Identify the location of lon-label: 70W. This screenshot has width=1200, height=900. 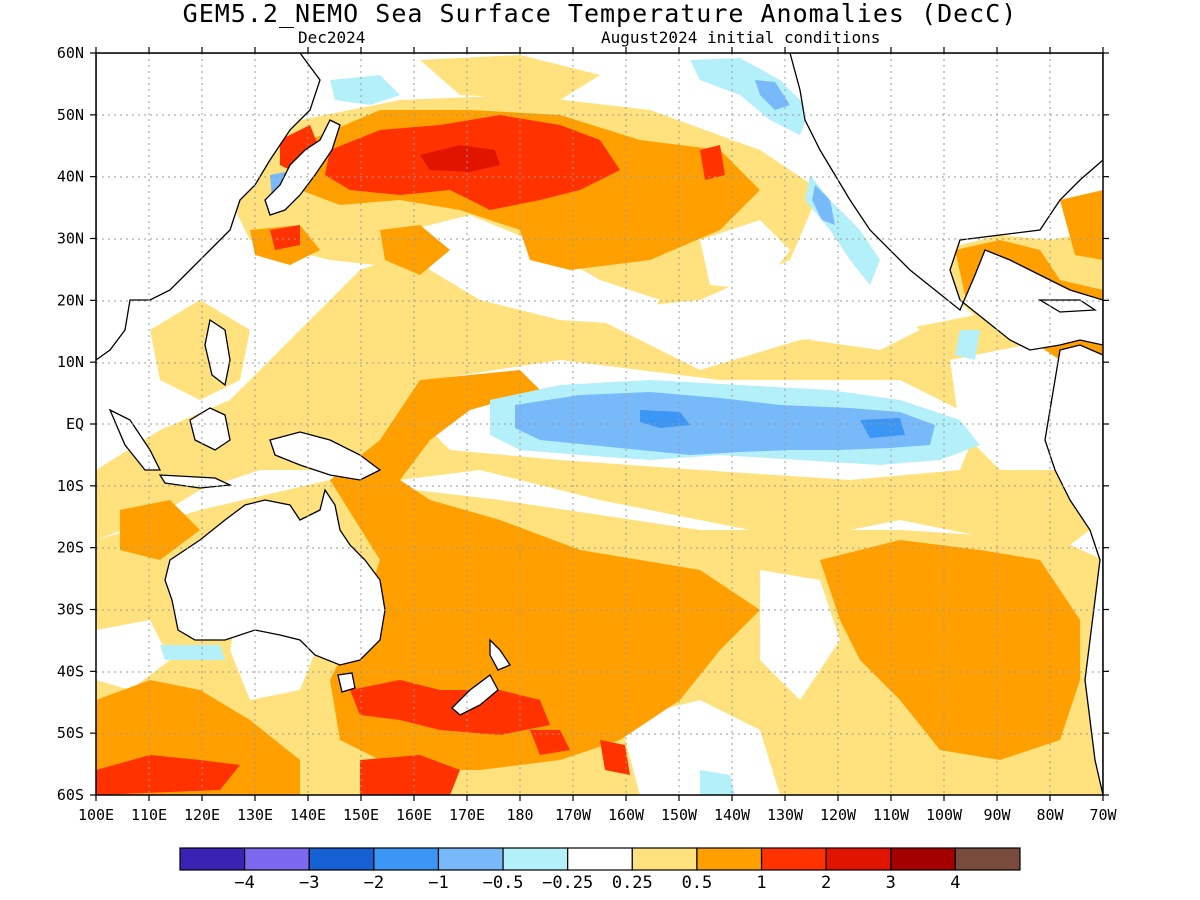
(1103, 815).